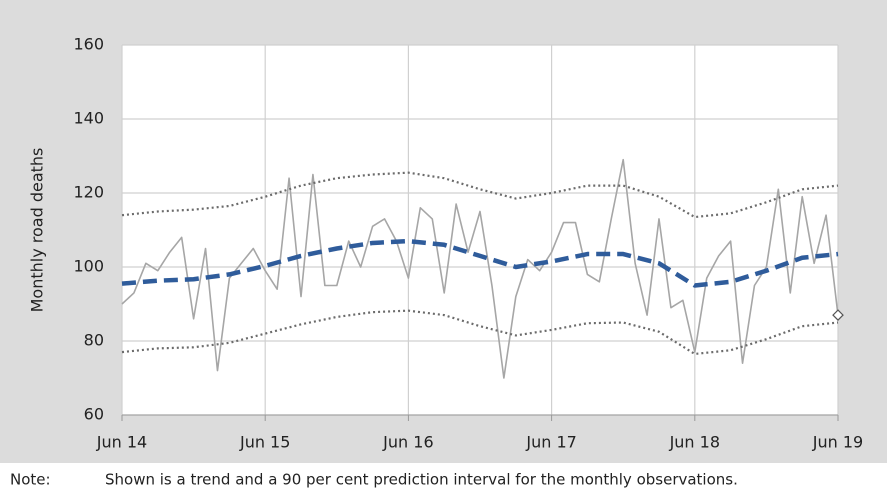 The image size is (887, 499). What do you see at coordinates (88, 118) in the screenshot?
I see `y-tick-label: 140` at bounding box center [88, 118].